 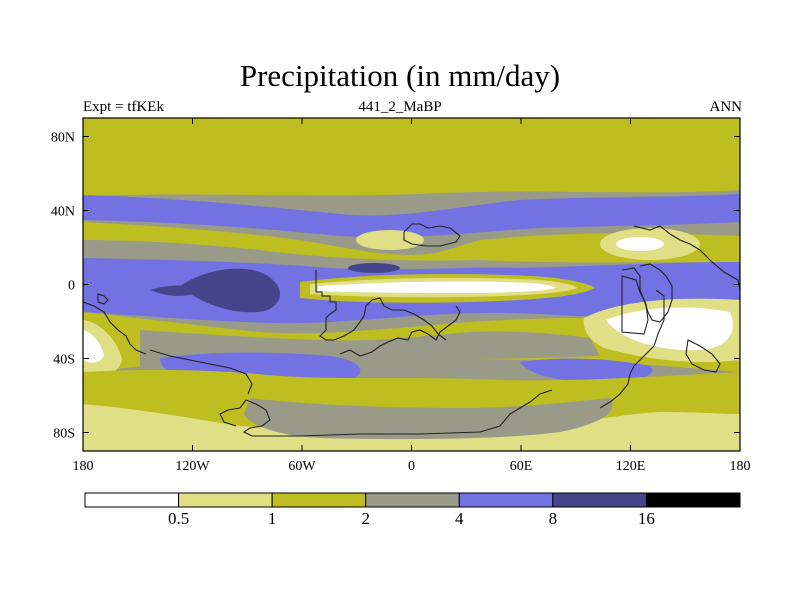 What do you see at coordinates (521, 466) in the screenshot?
I see `lon-tick-label: 60E` at bounding box center [521, 466].